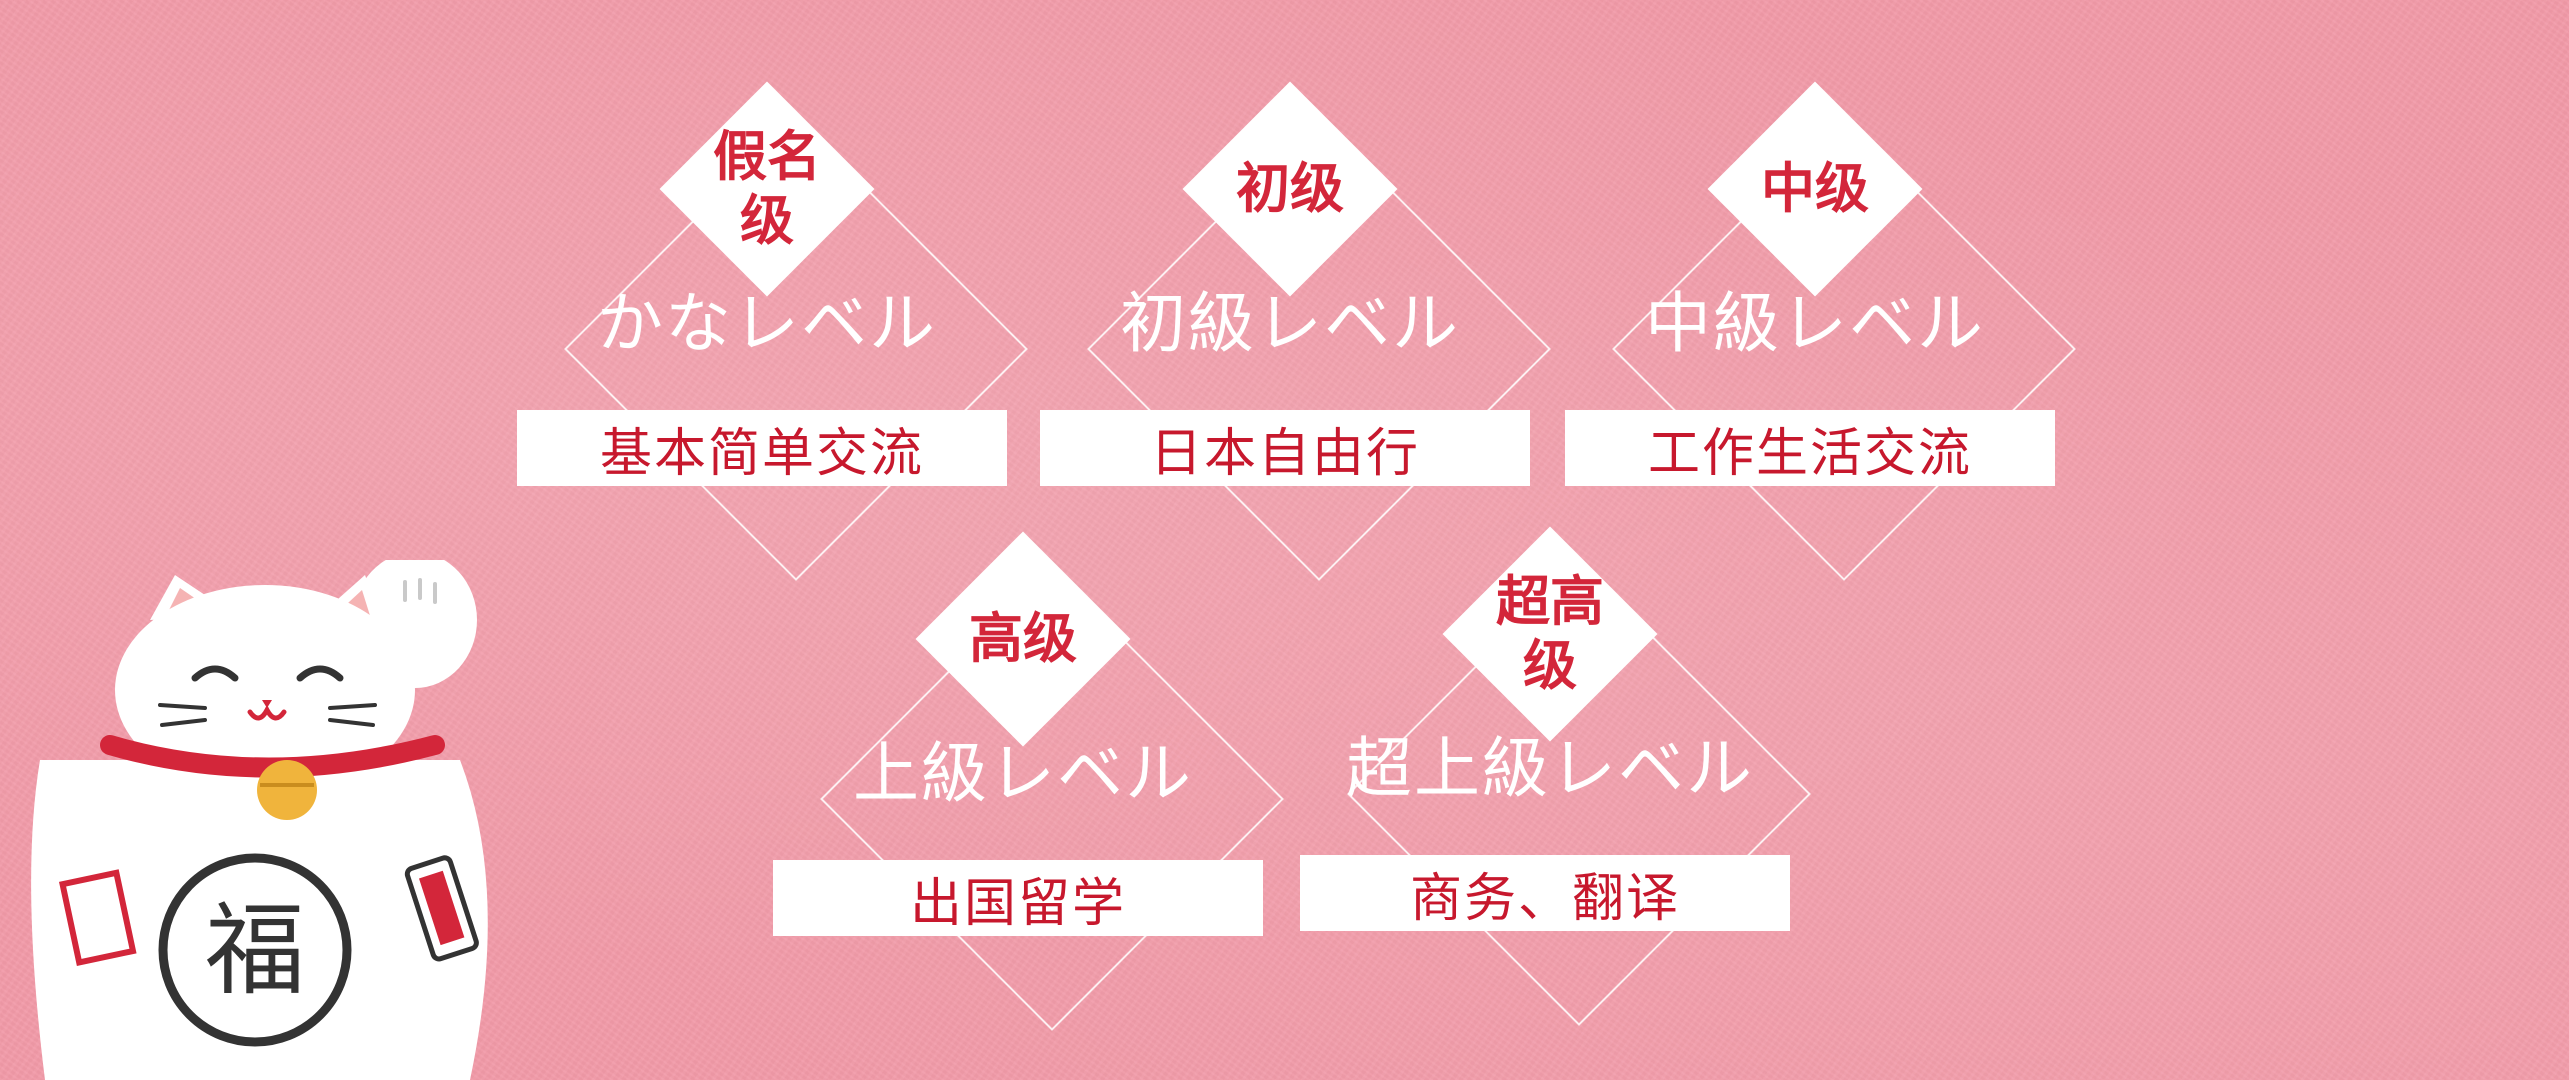 This screenshot has width=2569, height=1080. I want to click on level-card-intermediate: 中级 中級レベル 工作生活交流, so click(1820, 290).